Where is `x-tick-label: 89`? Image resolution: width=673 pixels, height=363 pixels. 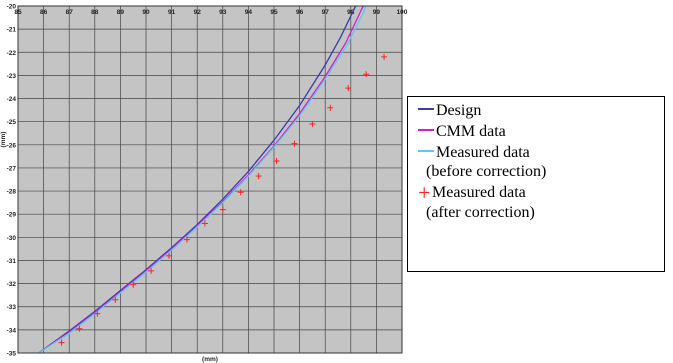 x-tick-label: 89 is located at coordinates (121, 12).